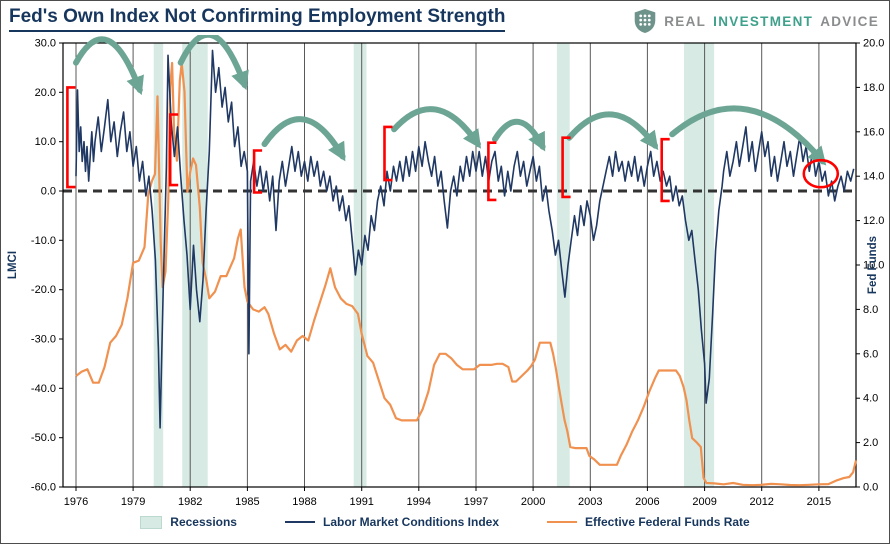 The height and width of the screenshot is (544, 890). Describe the element at coordinates (873, 221) in the screenshot. I see `y-right-tick-label: 12.0` at that location.